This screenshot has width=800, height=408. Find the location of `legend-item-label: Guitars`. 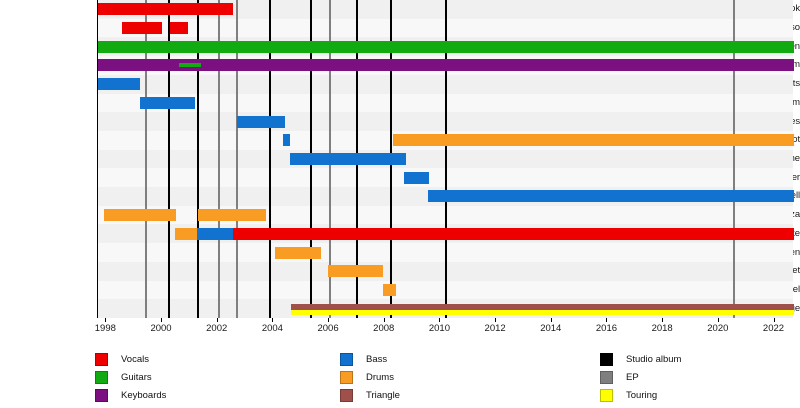

legend-item-label: Guitars is located at coordinates (136, 377).